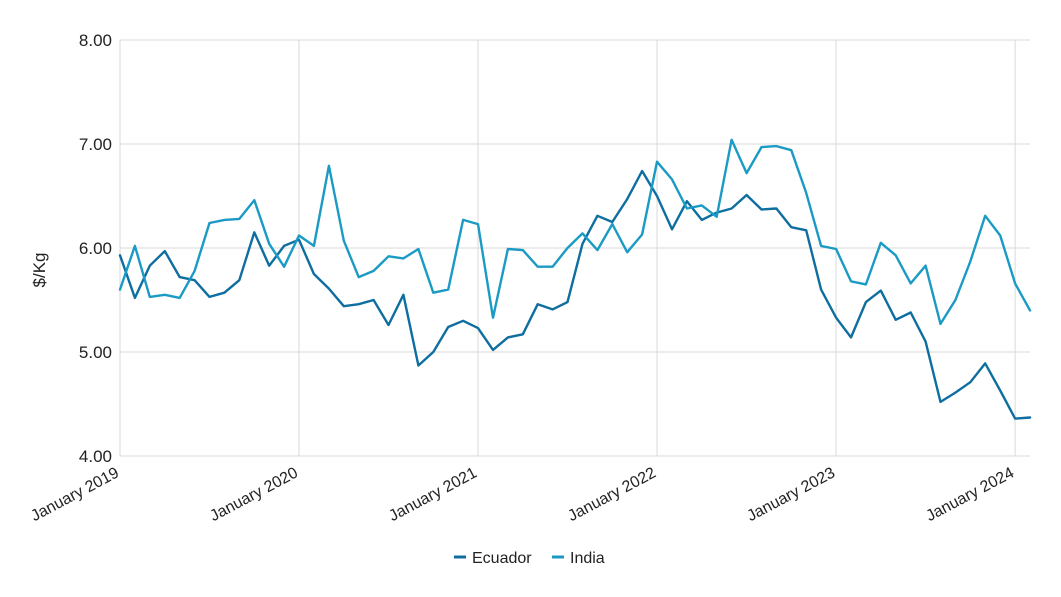 Image resolution: width=1061 pixels, height=597 pixels. I want to click on x-tick-label: January 2024, so click(970, 494).